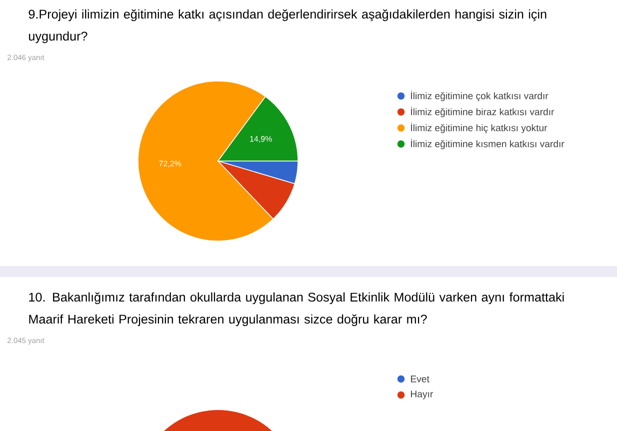 This screenshot has width=617, height=431. What do you see at coordinates (261, 139) in the screenshot?
I see `data-label: 14,9%` at bounding box center [261, 139].